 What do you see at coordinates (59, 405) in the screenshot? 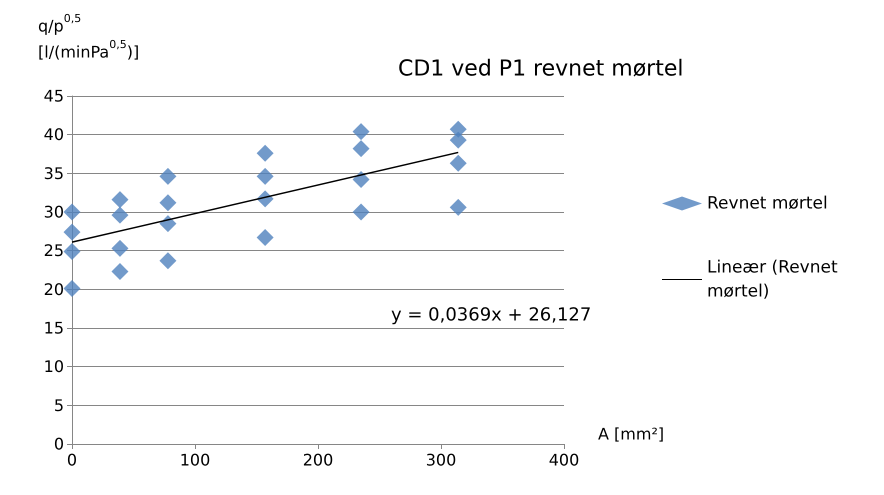
I see `y-tick-label: 5` at bounding box center [59, 405].